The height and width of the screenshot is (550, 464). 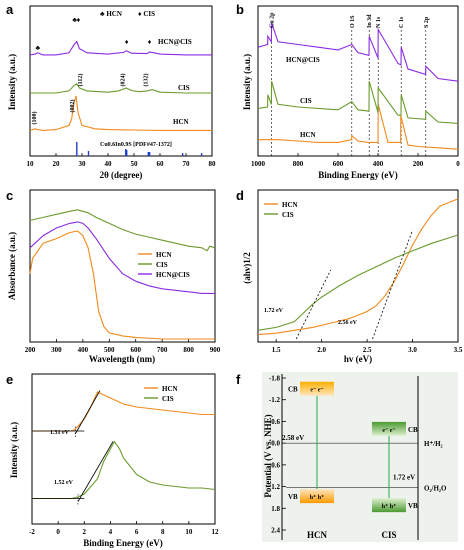 What do you see at coordinates (162, 350) in the screenshot?
I see `xtick-label: 700` at bounding box center [162, 350].